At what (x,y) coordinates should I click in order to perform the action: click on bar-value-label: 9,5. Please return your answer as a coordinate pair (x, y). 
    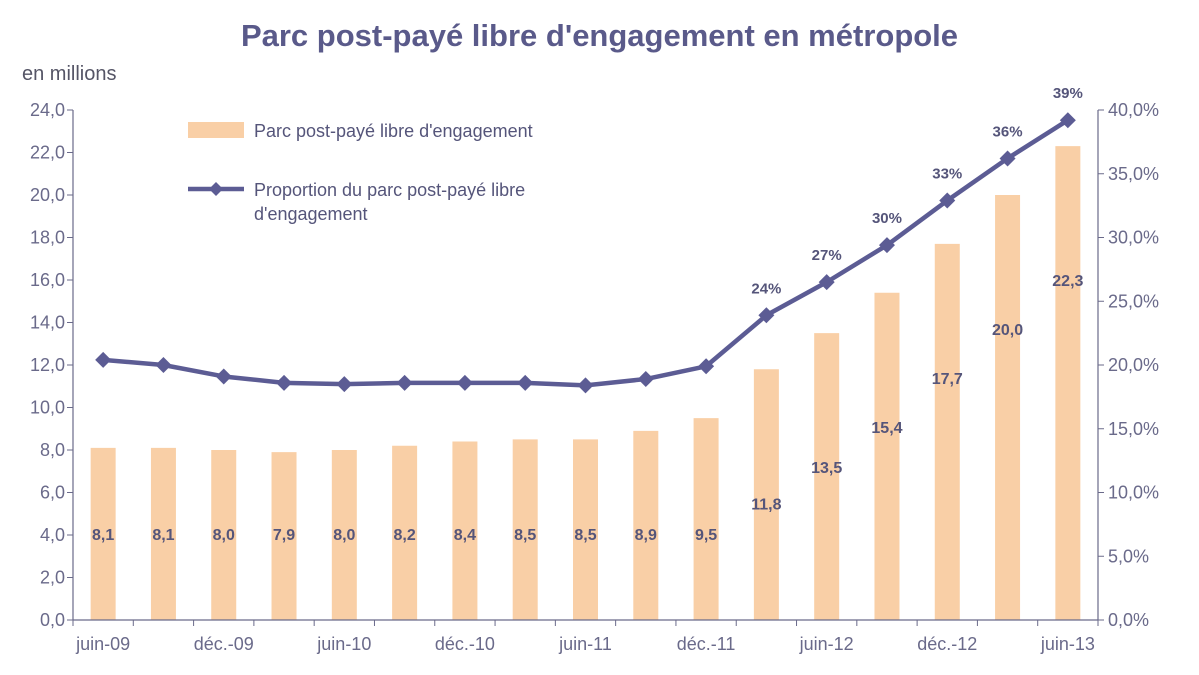
    Looking at the image, I should click on (706, 535).